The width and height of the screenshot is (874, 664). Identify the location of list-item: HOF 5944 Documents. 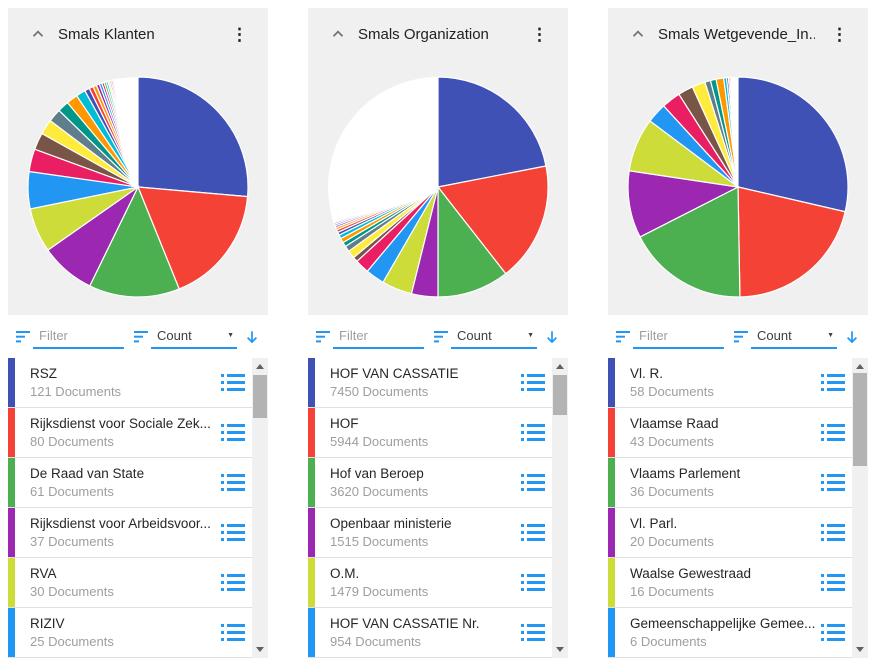
(430, 433).